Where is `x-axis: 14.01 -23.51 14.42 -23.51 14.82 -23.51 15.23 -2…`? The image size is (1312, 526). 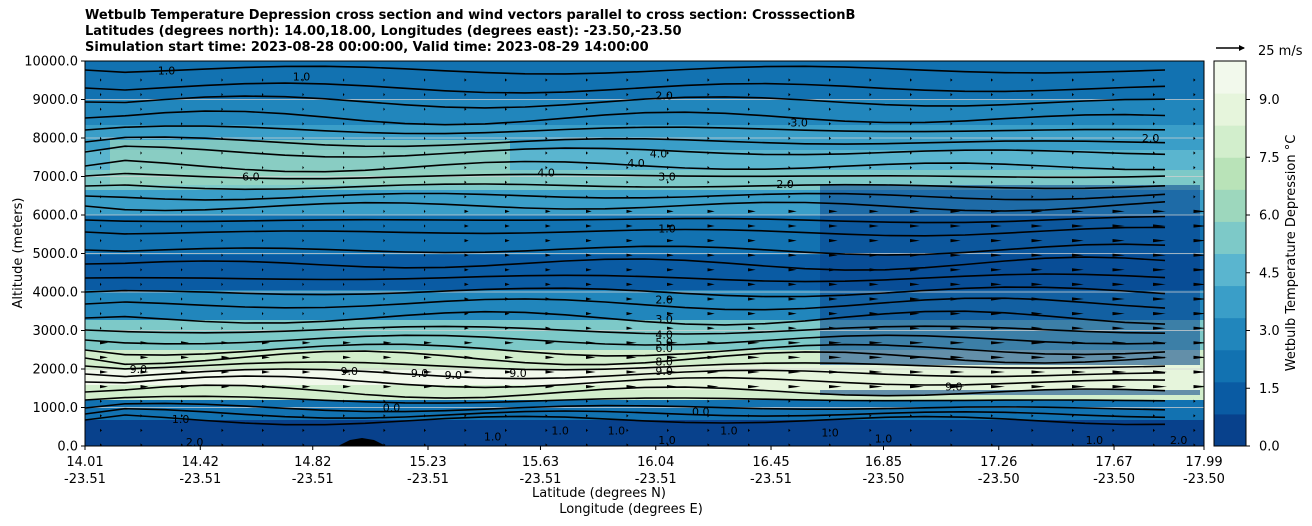
x-axis: 14.01 -23.51 14.42 -23.51 14.82 -23.51 15.23 -2… is located at coordinates (644, 466).